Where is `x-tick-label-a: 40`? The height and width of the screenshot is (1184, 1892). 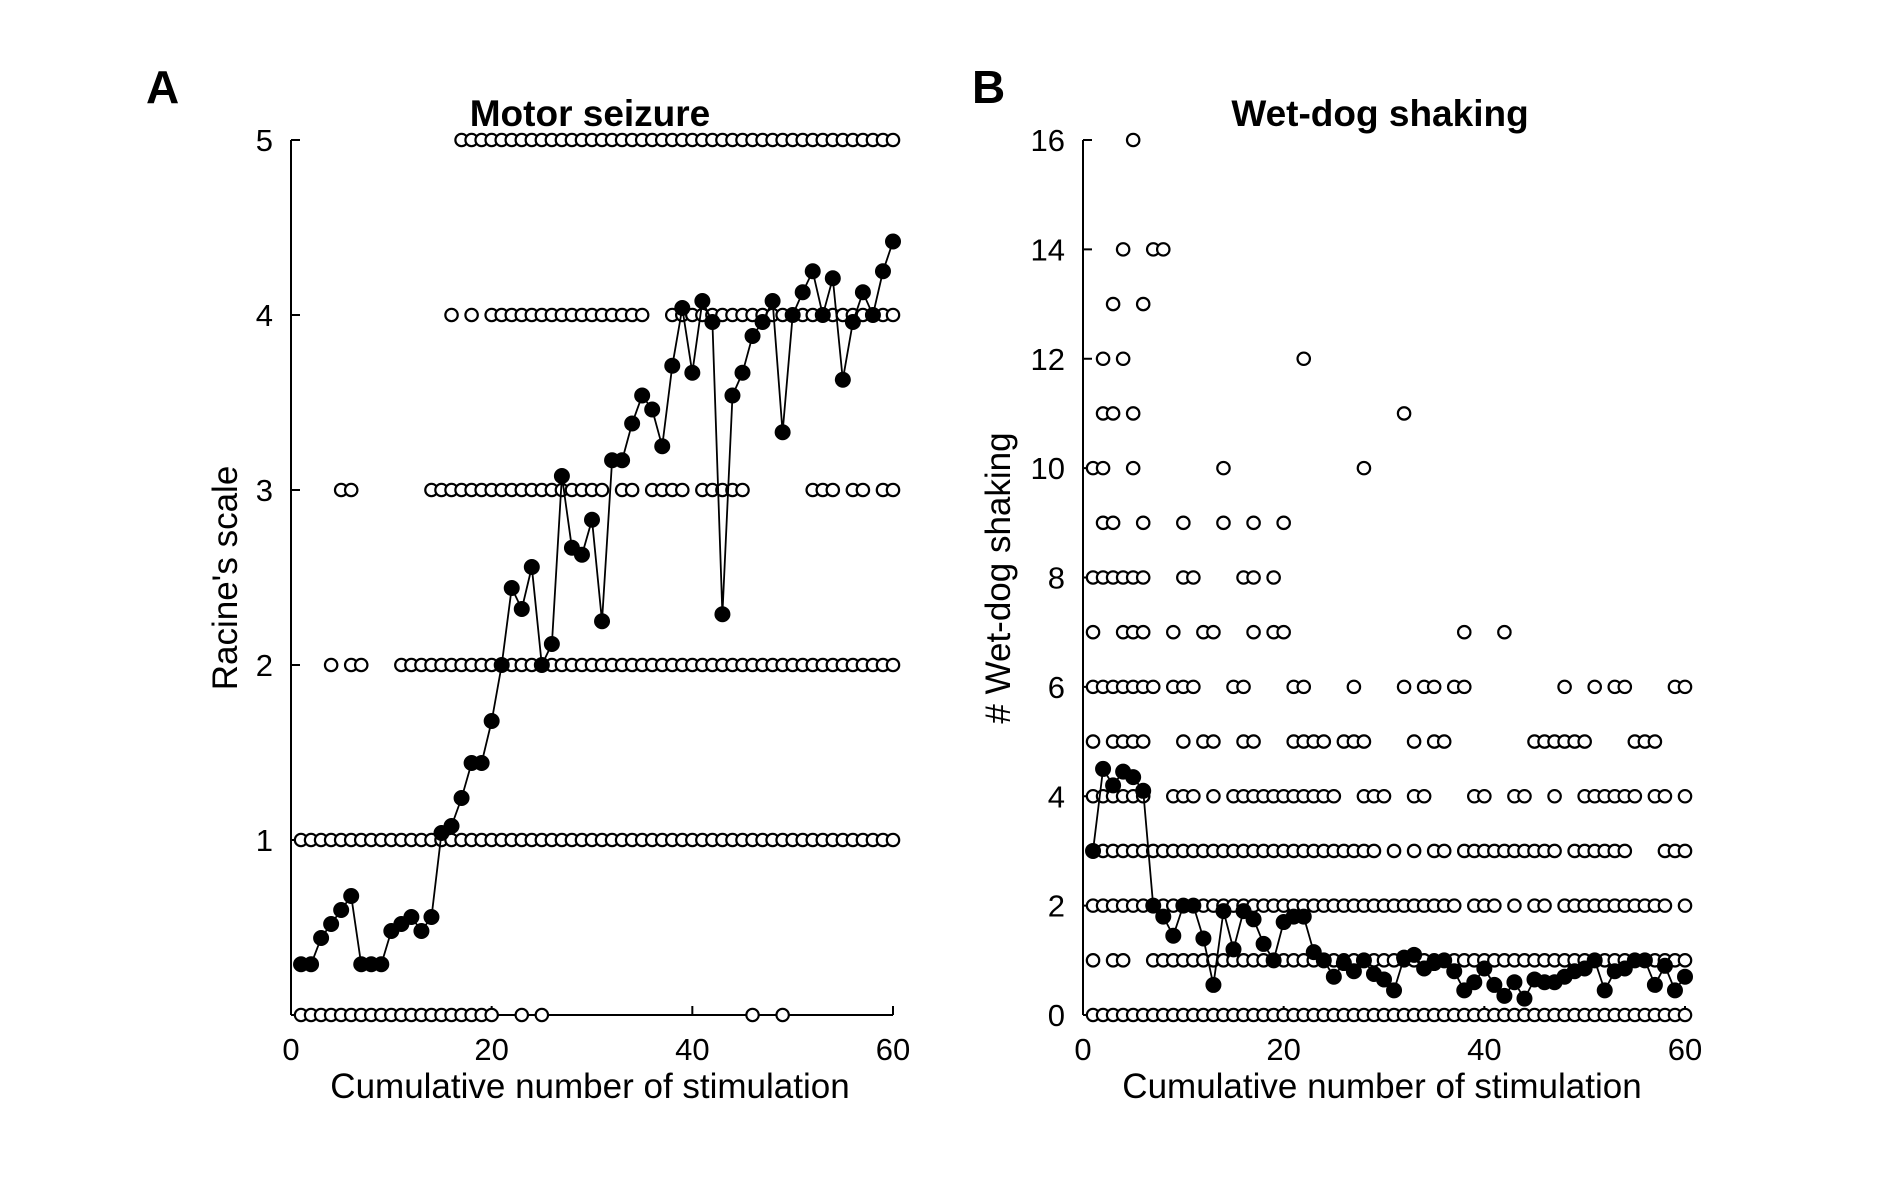 x-tick-label-a: 40 is located at coordinates (692, 1049).